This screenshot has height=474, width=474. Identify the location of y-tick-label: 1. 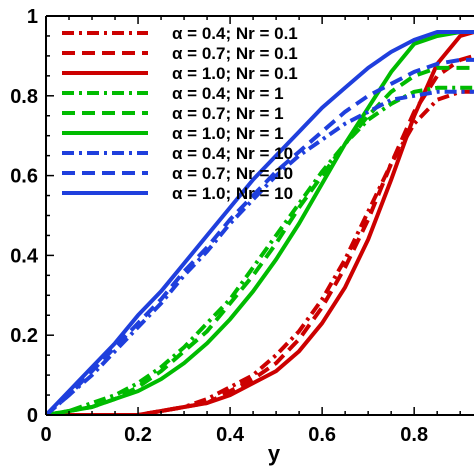
(32, 17).